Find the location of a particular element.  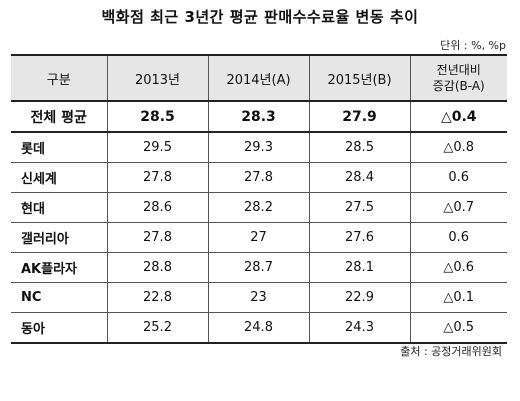

table-row: 동아 25.2 24.8 24.3 △0.5 is located at coordinates (259, 327).